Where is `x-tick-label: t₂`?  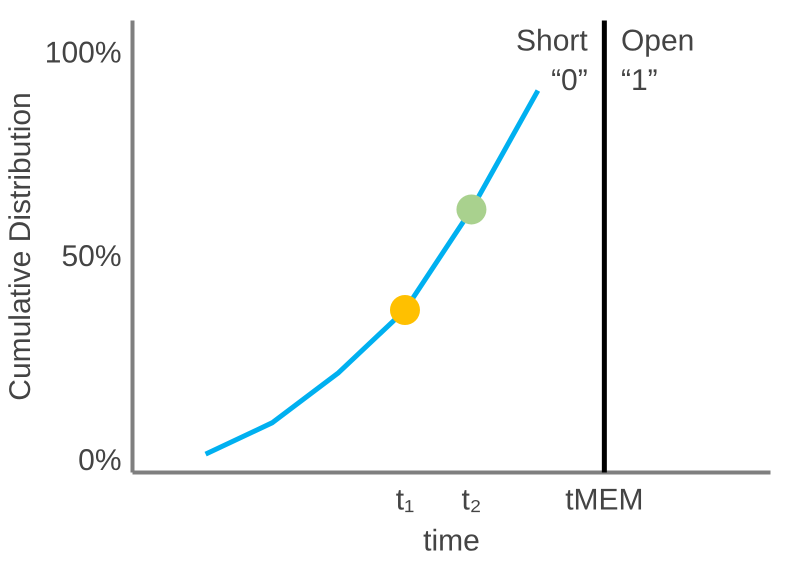
x-tick-label: t₂ is located at coordinates (471, 500).